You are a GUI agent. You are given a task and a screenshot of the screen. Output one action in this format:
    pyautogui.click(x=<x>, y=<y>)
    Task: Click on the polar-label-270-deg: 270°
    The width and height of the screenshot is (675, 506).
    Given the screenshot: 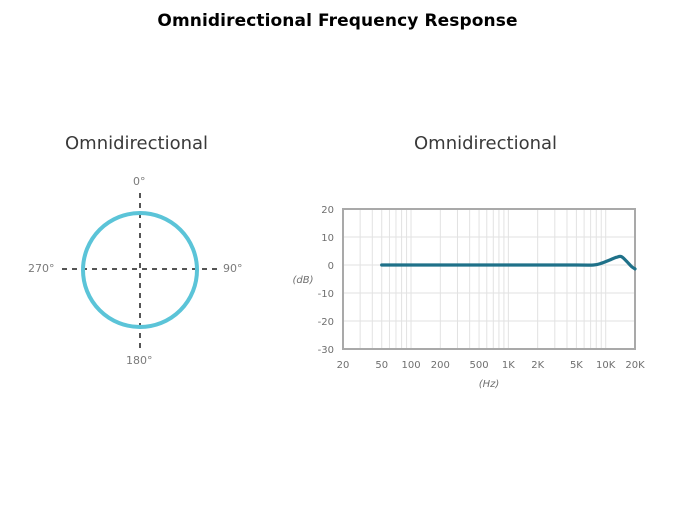 What is the action you would take?
    pyautogui.click(x=41, y=268)
    